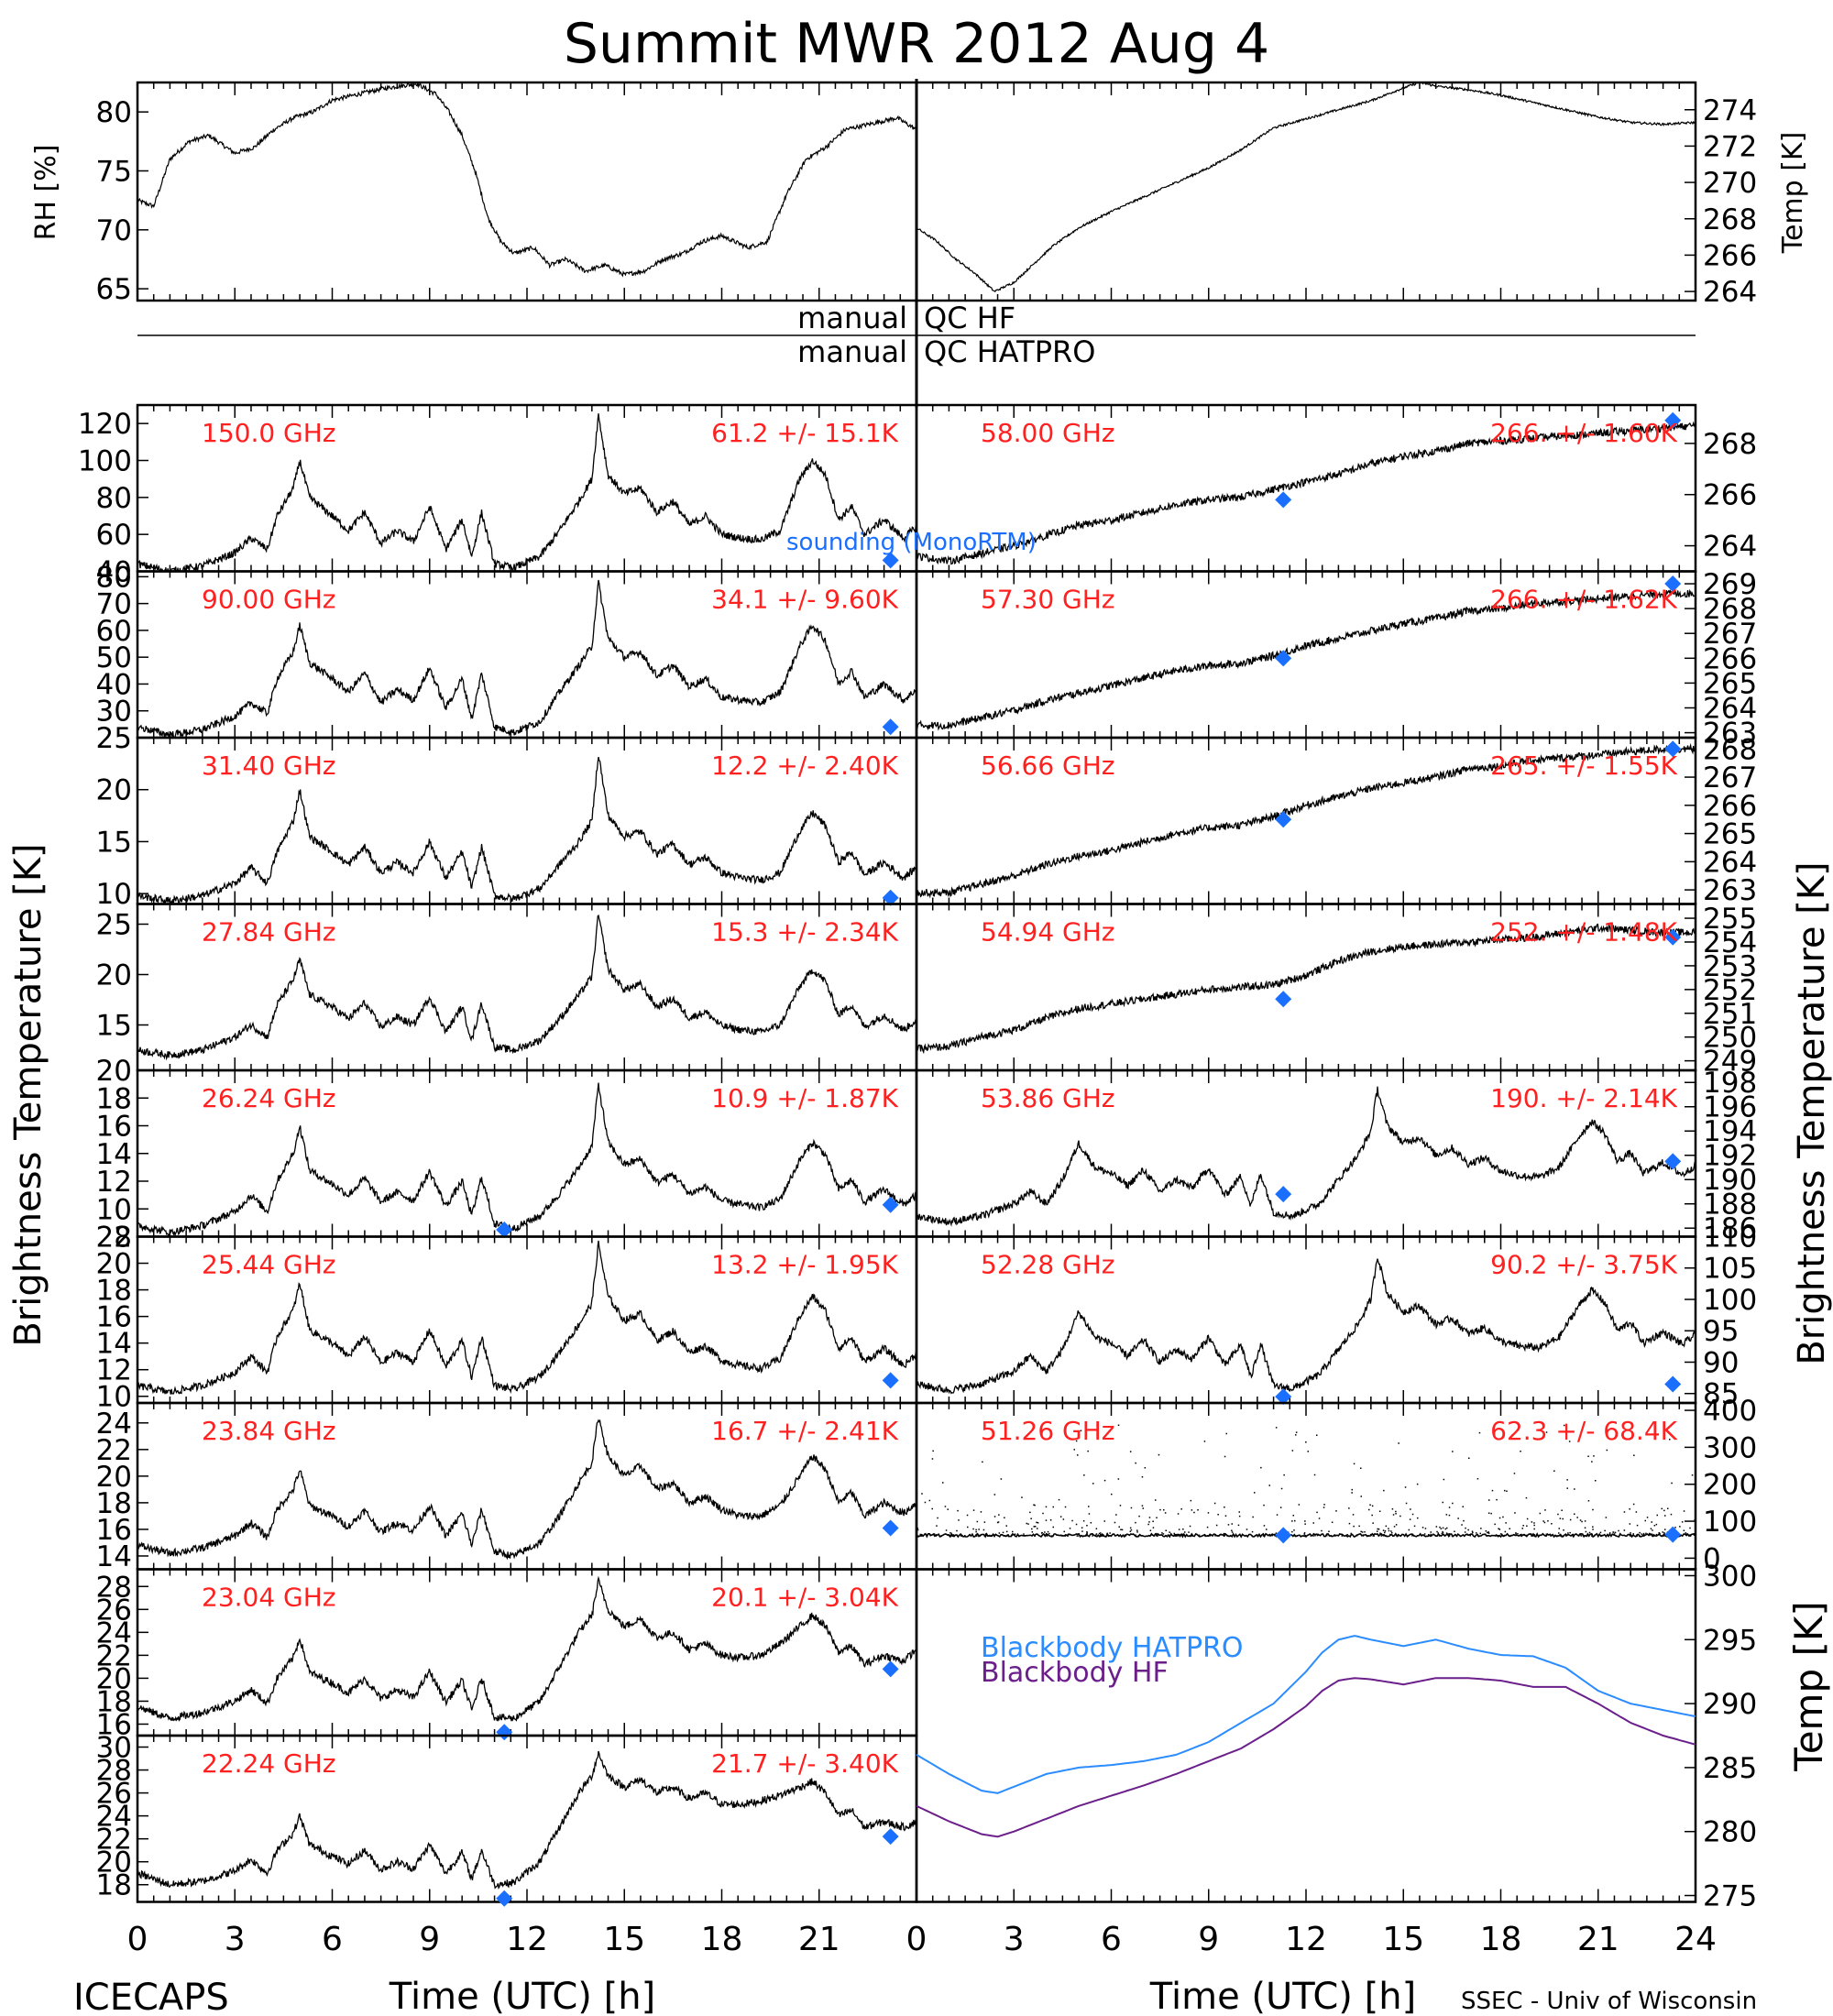  I want to click on y-tick-label: 24, so click(114, 1632).